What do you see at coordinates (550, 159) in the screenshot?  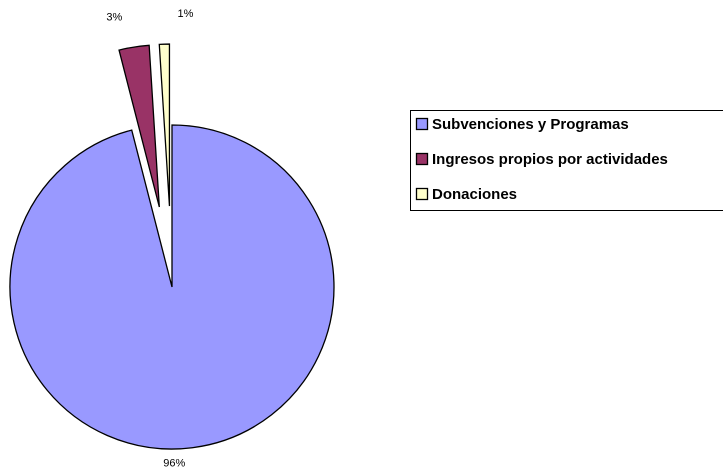 I see `legend-label: Ingresos propios por actividades` at bounding box center [550, 159].